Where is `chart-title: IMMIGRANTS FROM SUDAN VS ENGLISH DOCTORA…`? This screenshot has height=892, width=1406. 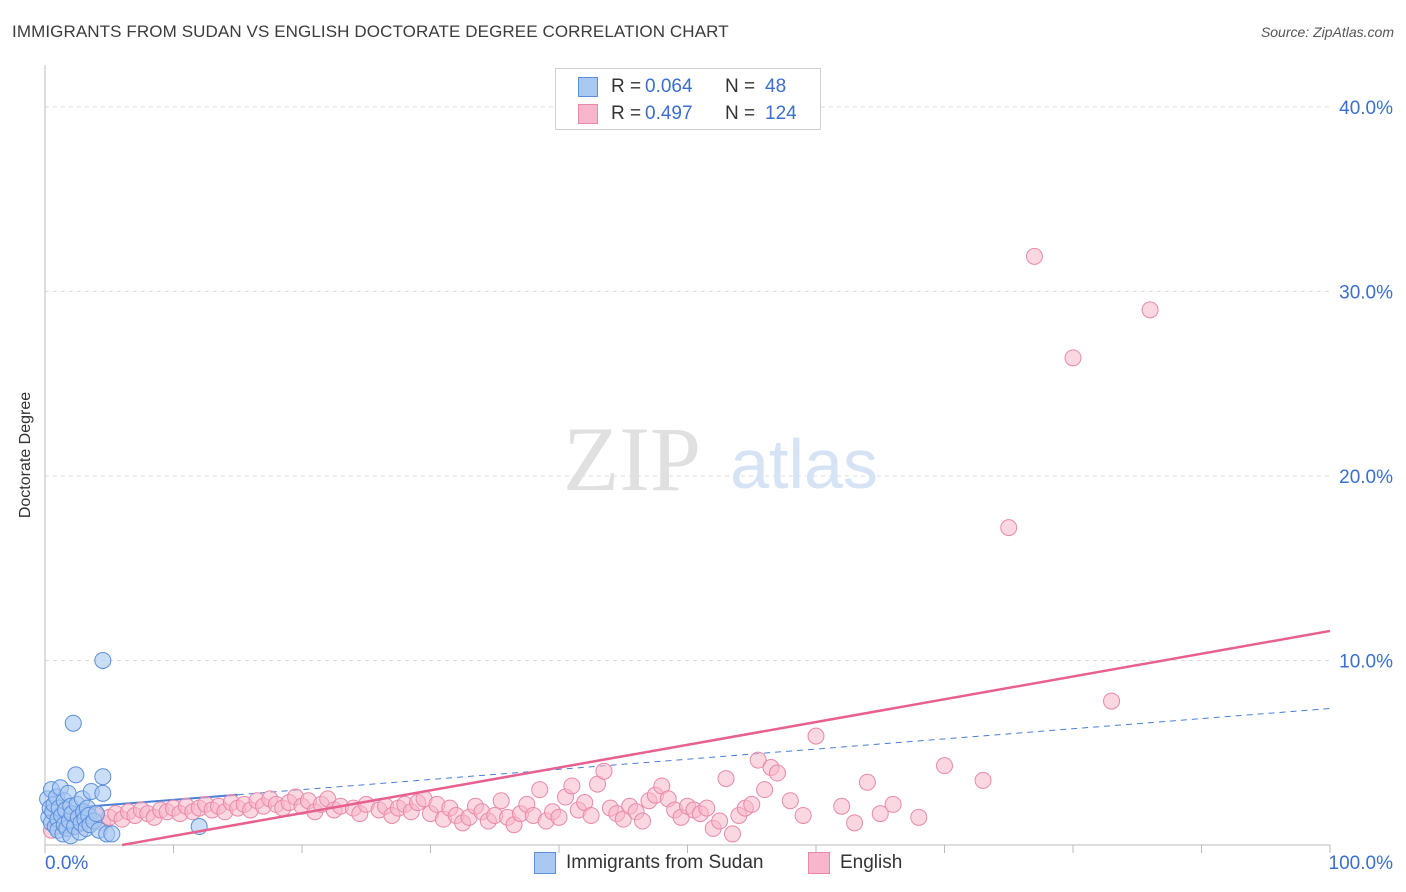
chart-title: IMMIGRANTS FROM SUDAN VS ENGLISH DOCTORA… is located at coordinates (370, 31).